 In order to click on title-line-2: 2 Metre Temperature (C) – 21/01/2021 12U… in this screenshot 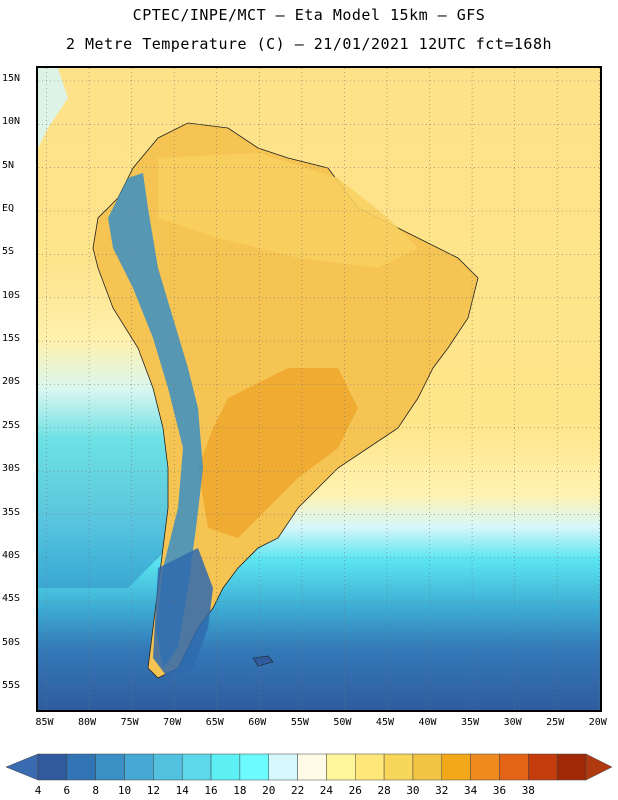, I will do `click(309, 44)`.